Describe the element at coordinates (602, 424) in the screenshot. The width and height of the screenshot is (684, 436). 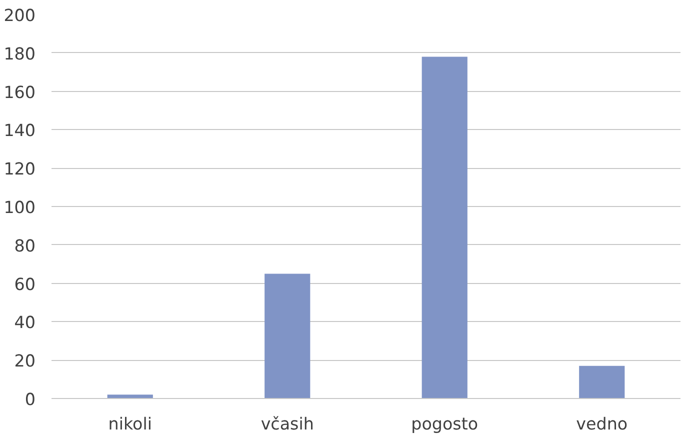
I see `x-tick-label: vedno` at that location.